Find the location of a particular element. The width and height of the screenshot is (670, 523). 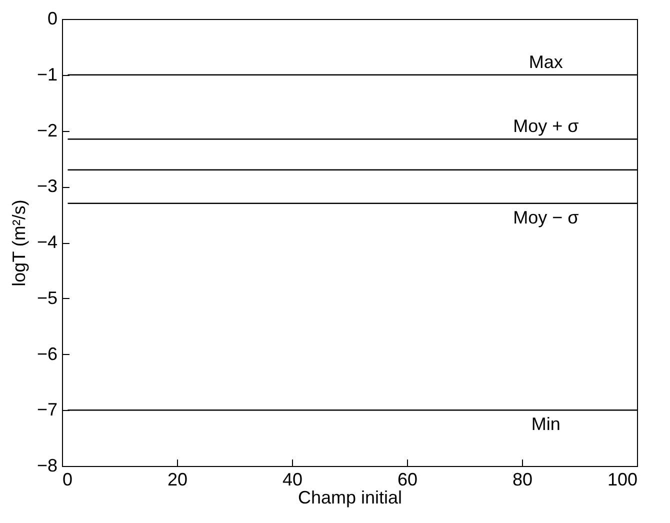

y-tick-label: −2 is located at coordinates (47, 130).